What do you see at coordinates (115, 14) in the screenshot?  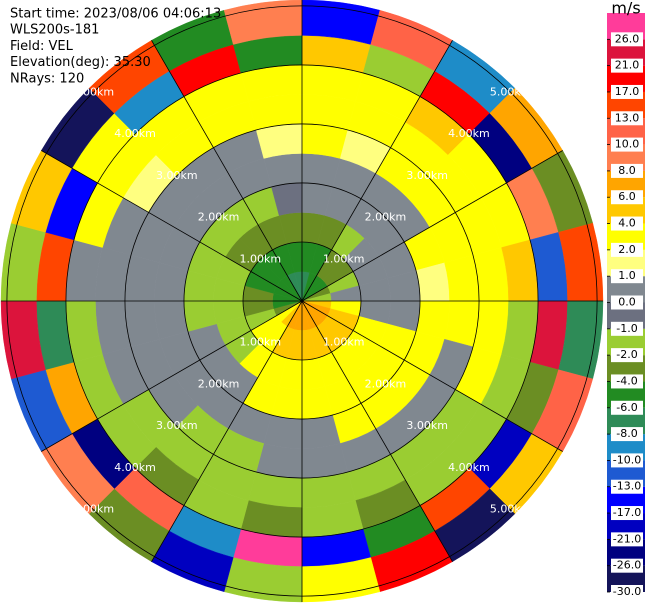 I see `header-line: Start time: 2023/08/06 04:06:13` at bounding box center [115, 14].